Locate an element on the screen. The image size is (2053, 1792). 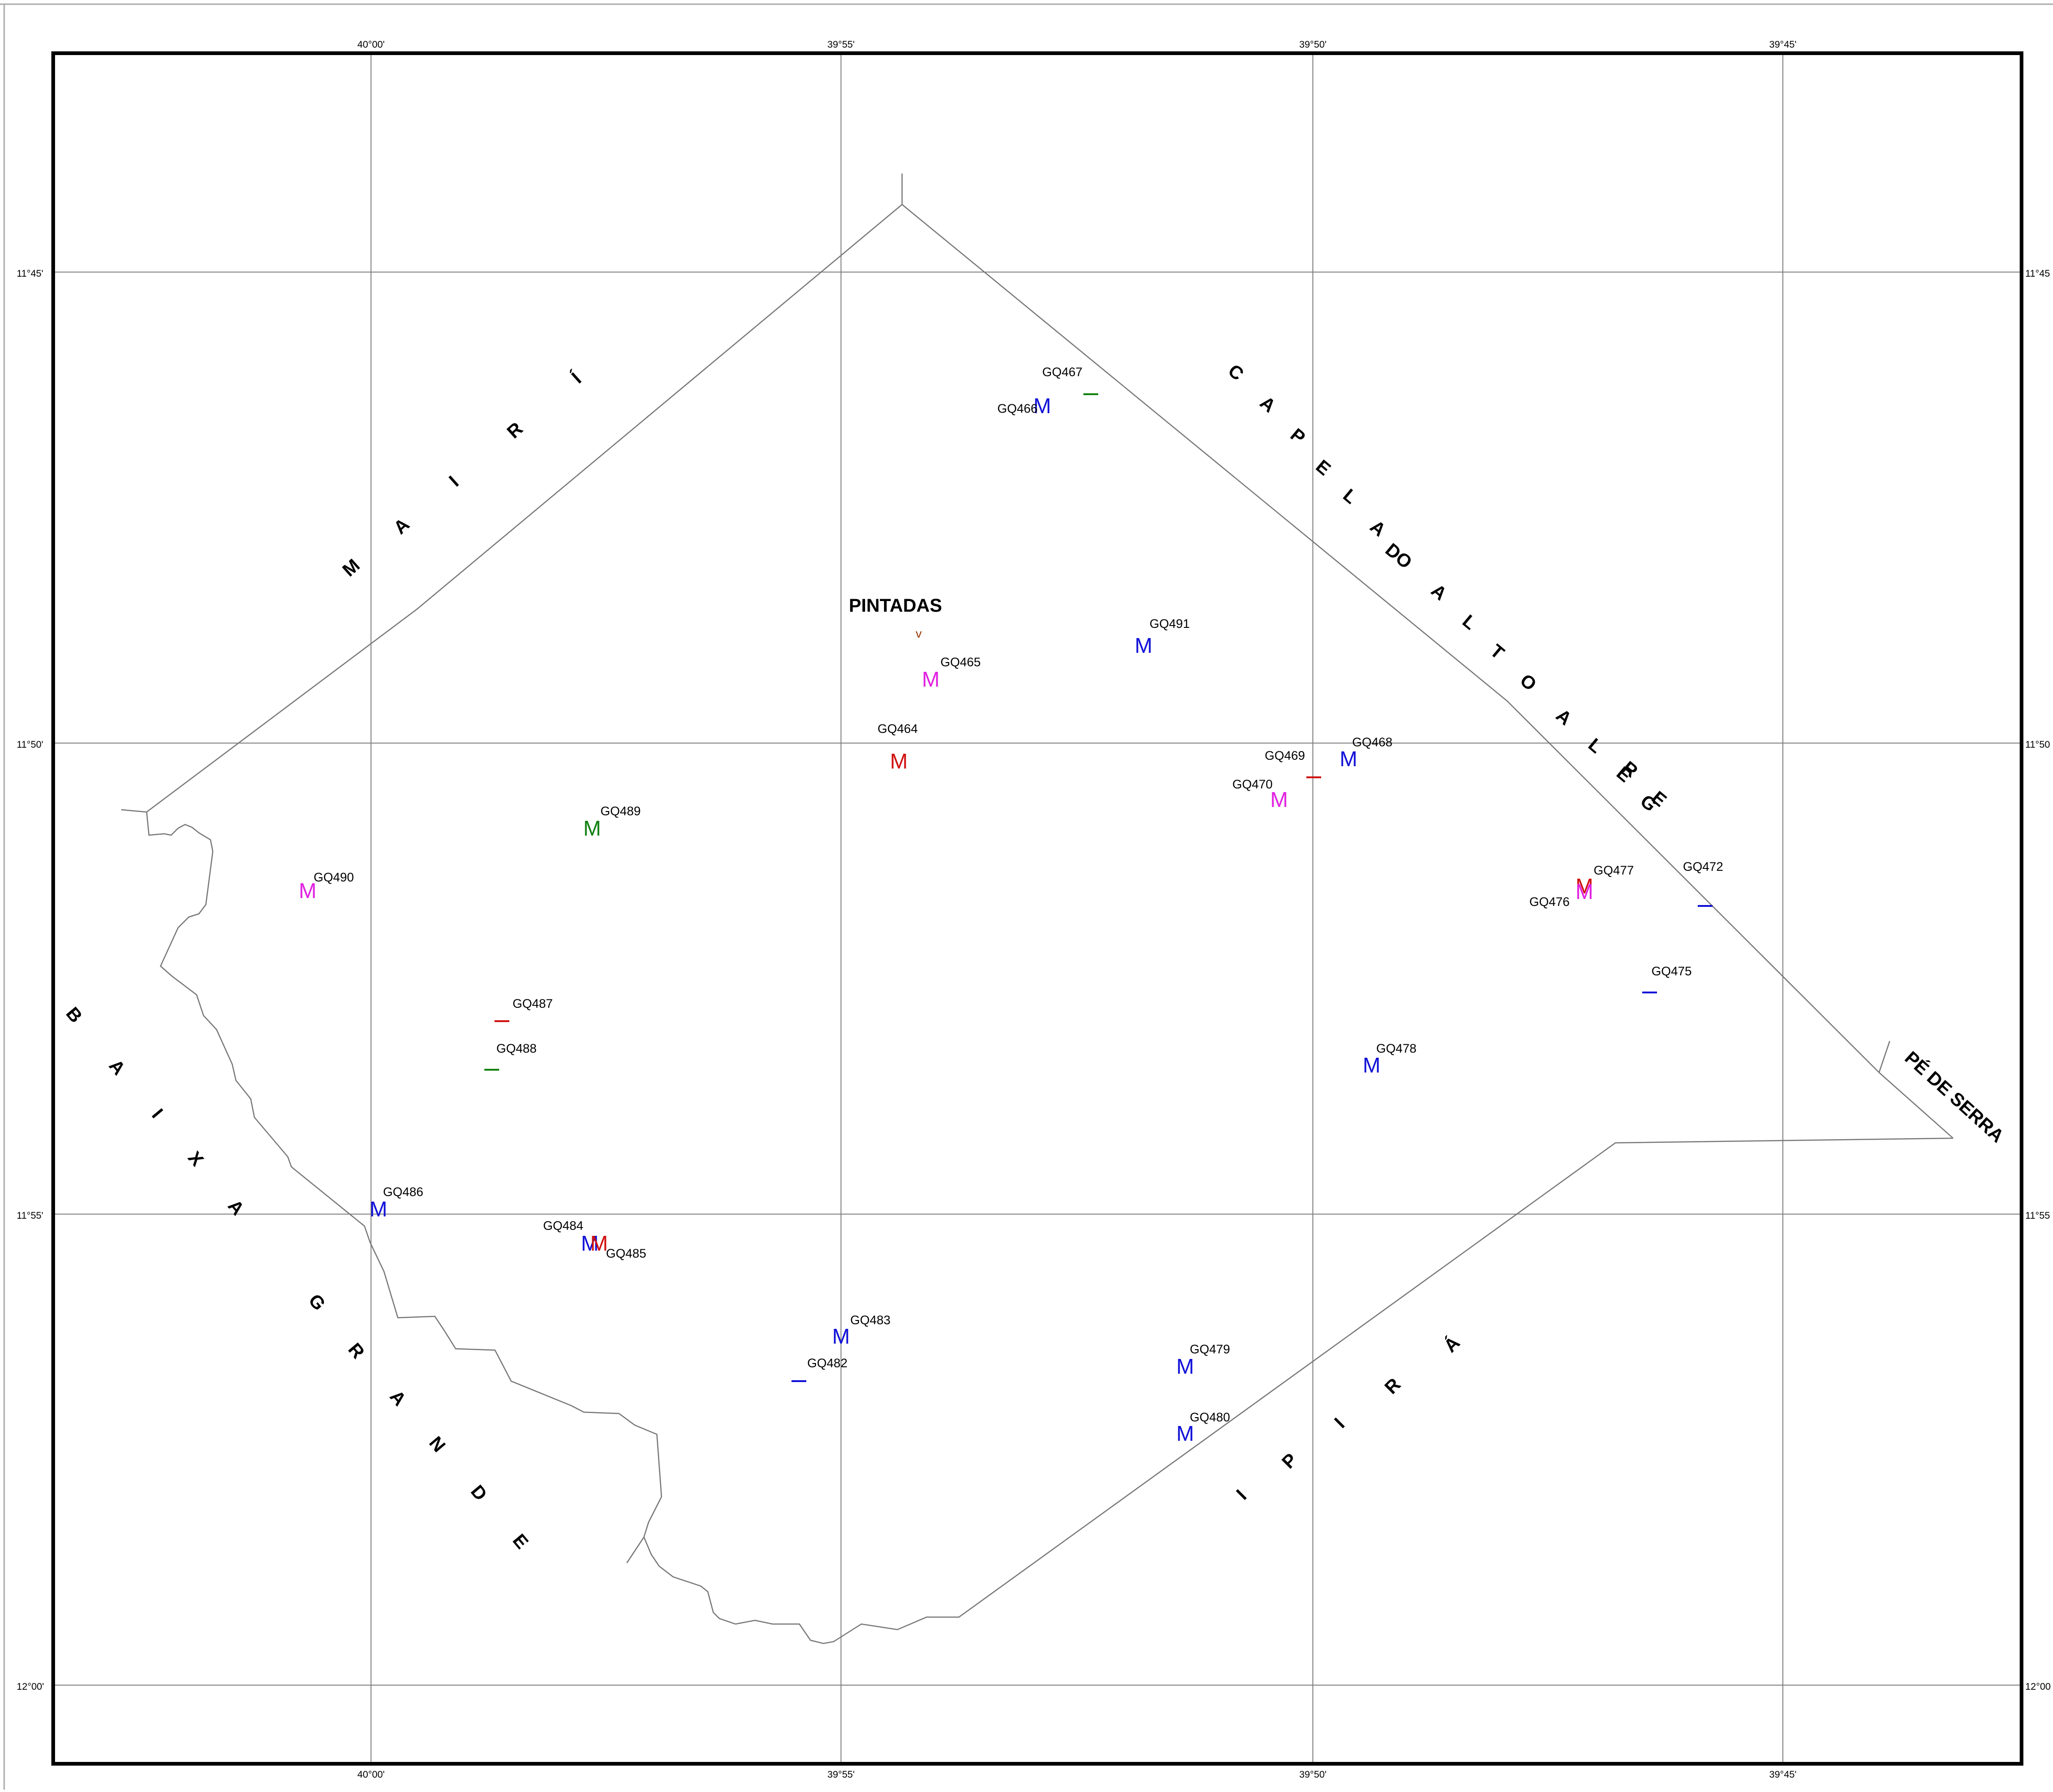
sample-point: MGQ485 is located at coordinates (618, 1245).